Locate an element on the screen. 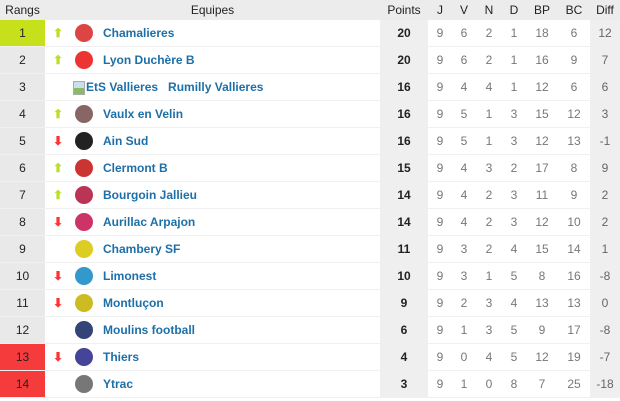 The width and height of the screenshot is (620, 401). table-row: 2 ⬆ Lyon Duchère B 20 9 6 2 1 16 9 7 is located at coordinates (310, 60).